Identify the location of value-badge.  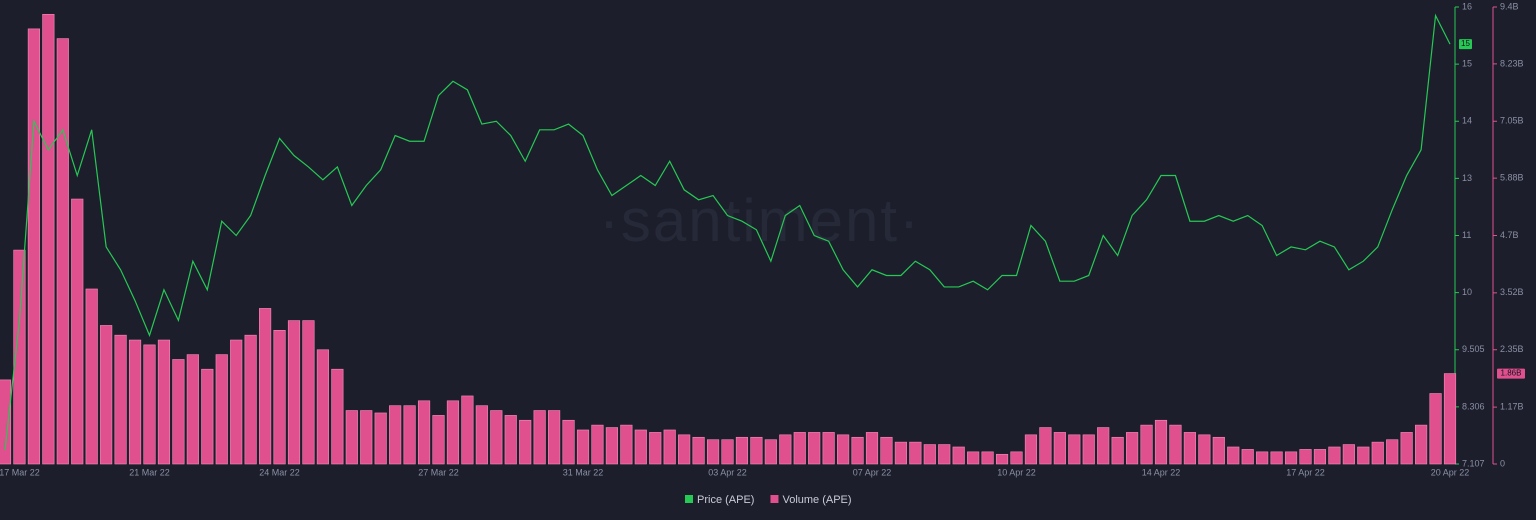
(1511, 373).